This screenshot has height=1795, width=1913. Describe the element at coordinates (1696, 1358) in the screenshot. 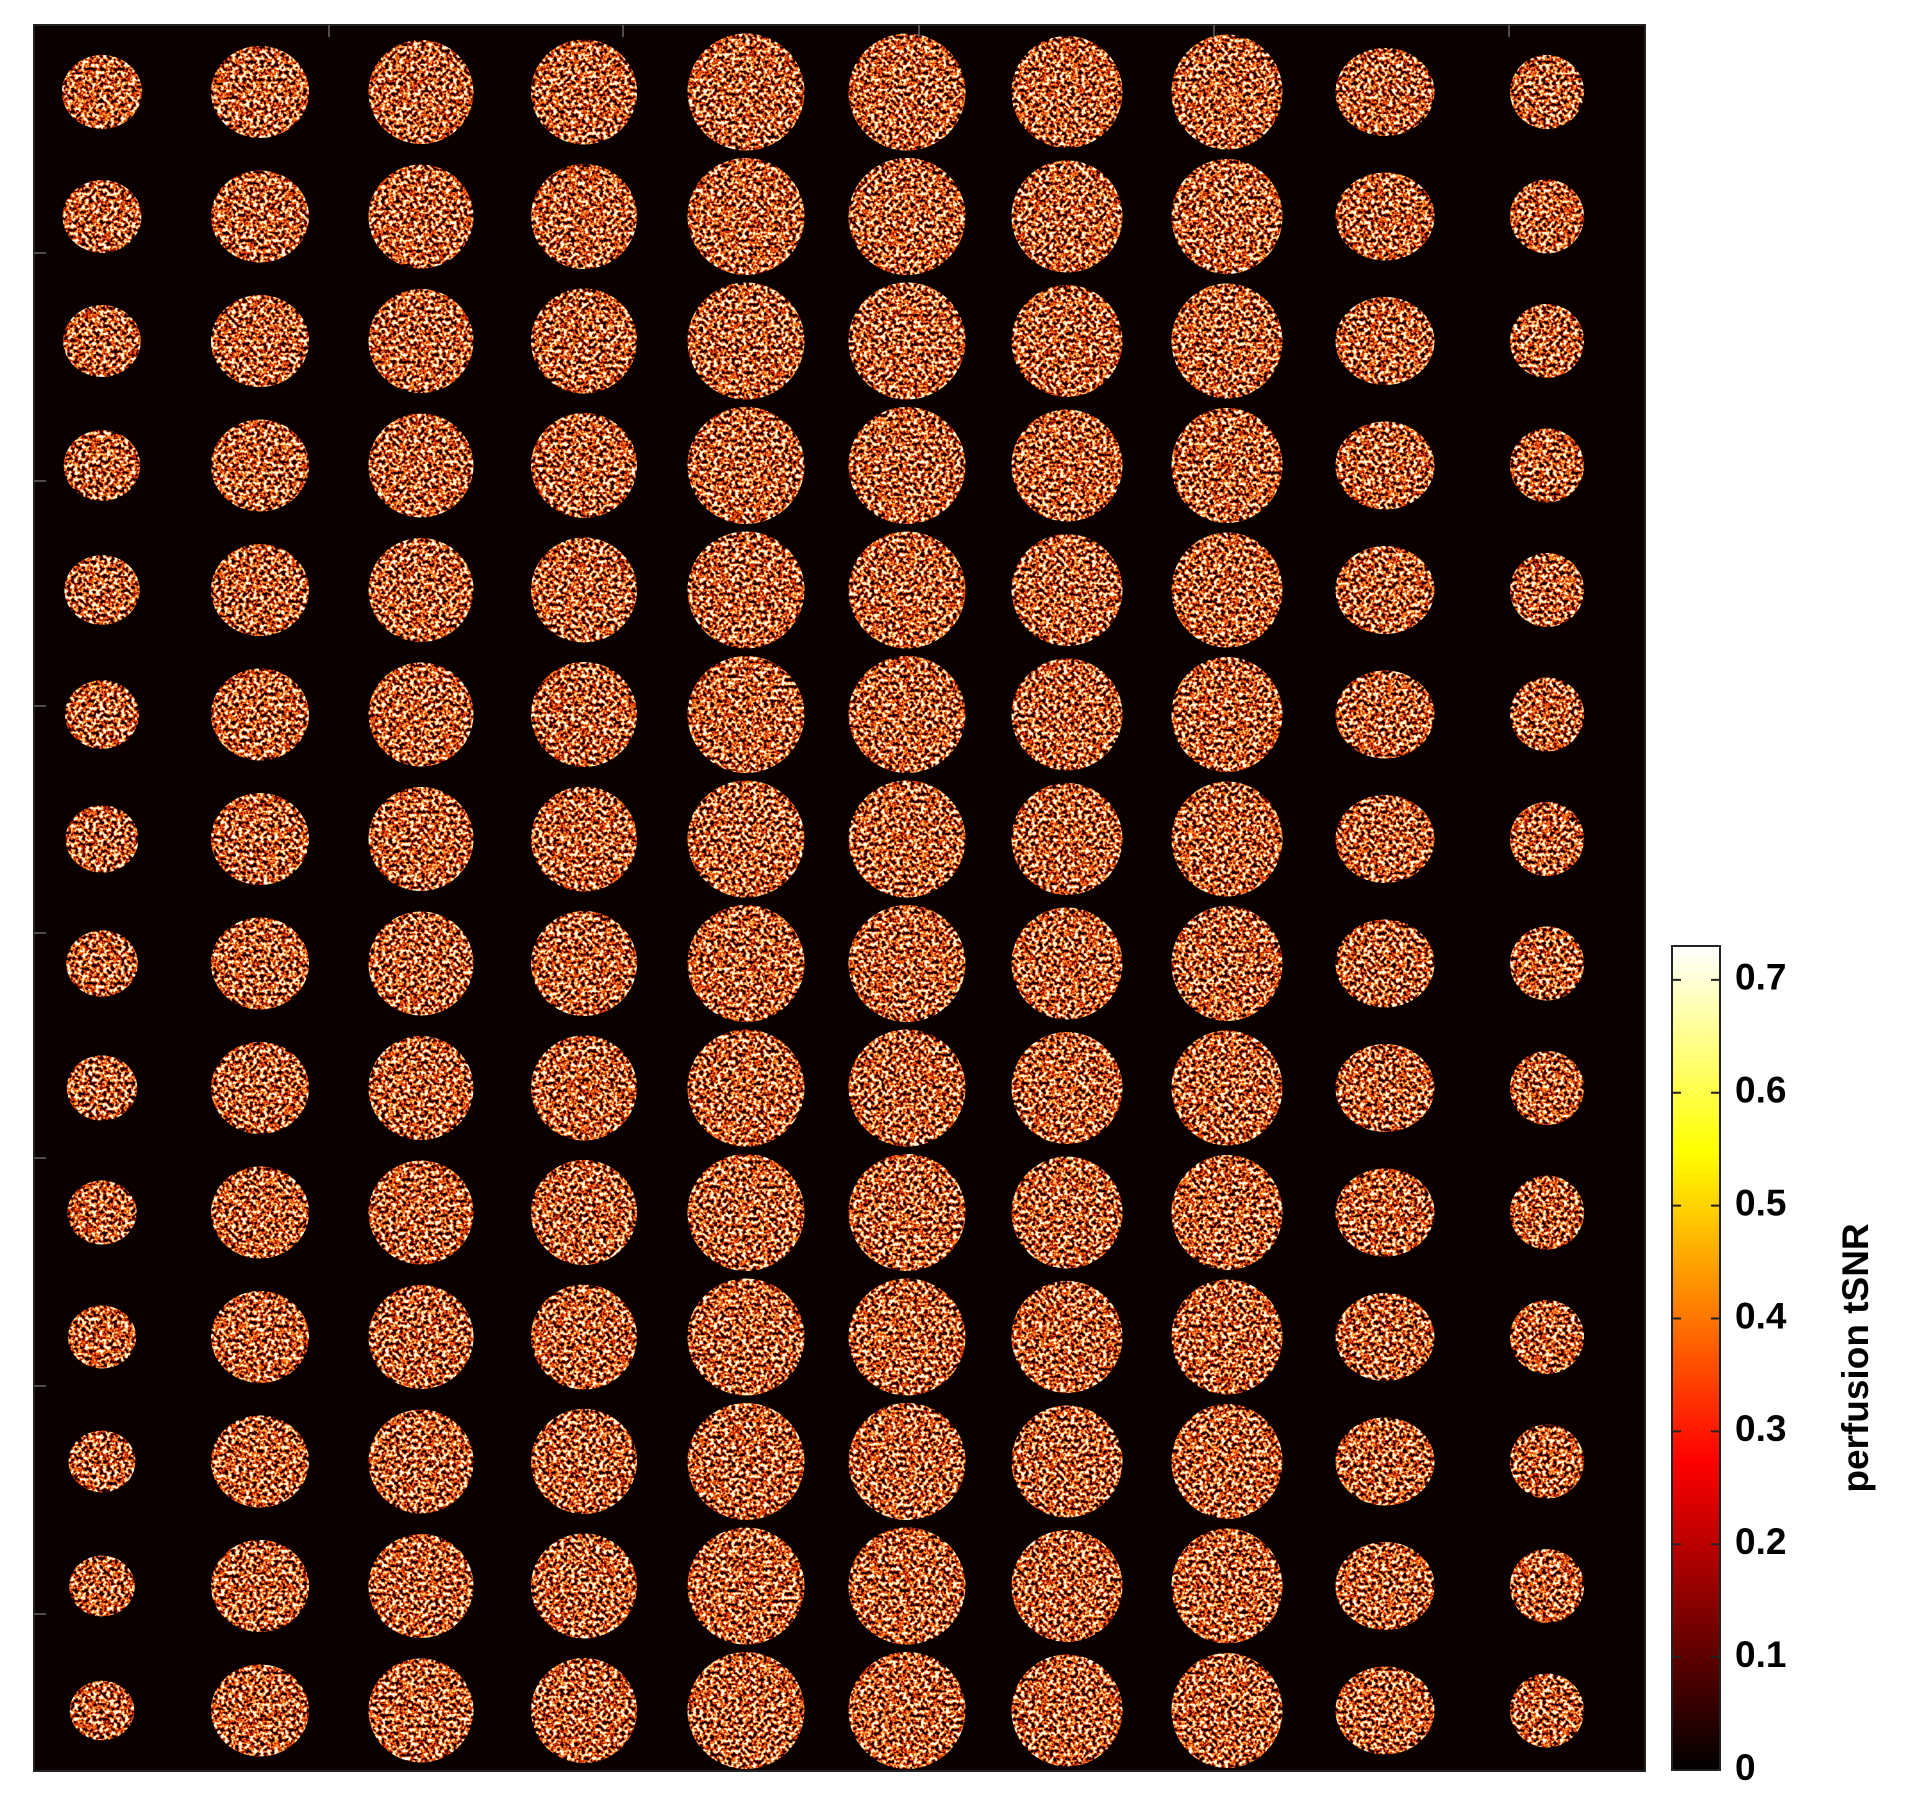

I see `colorbar` at that location.